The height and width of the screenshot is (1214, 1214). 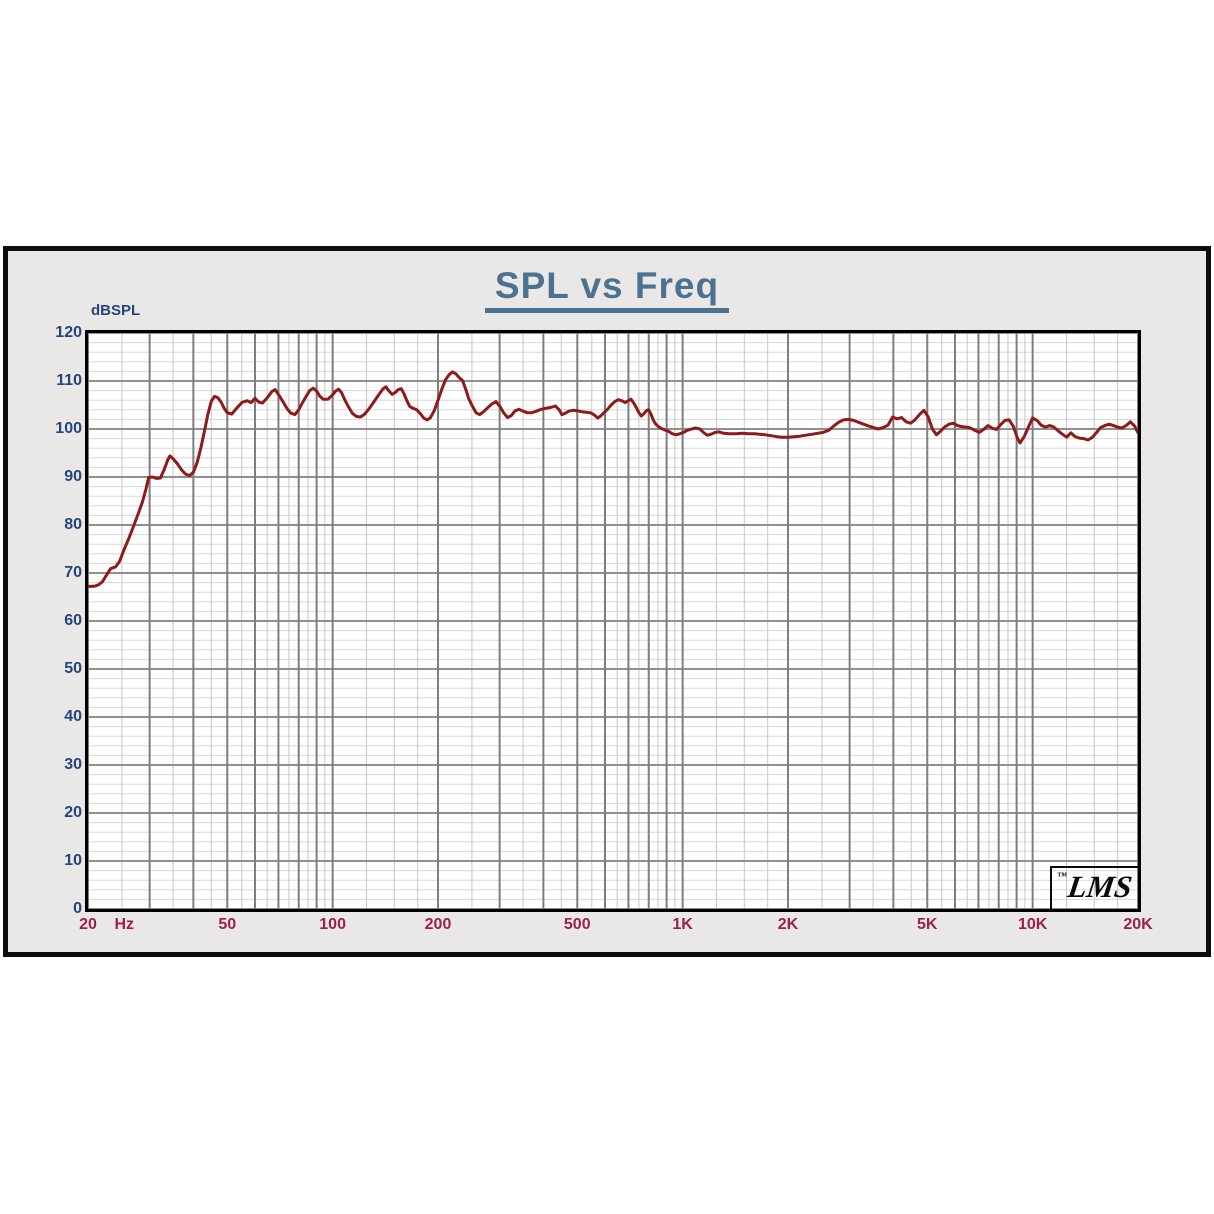 What do you see at coordinates (73, 812) in the screenshot?
I see `y-tick-label: 20` at bounding box center [73, 812].